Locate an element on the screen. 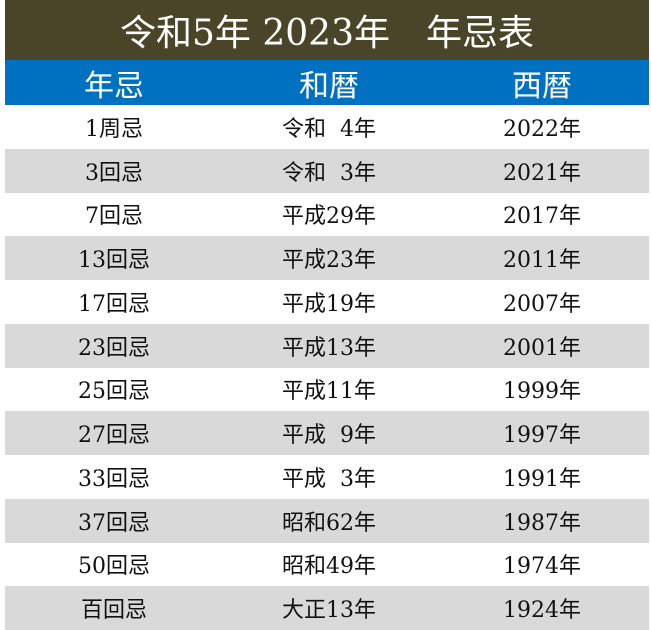 This screenshot has width=651, height=630. memorial-cell: 13回忌 is located at coordinates (114, 258).